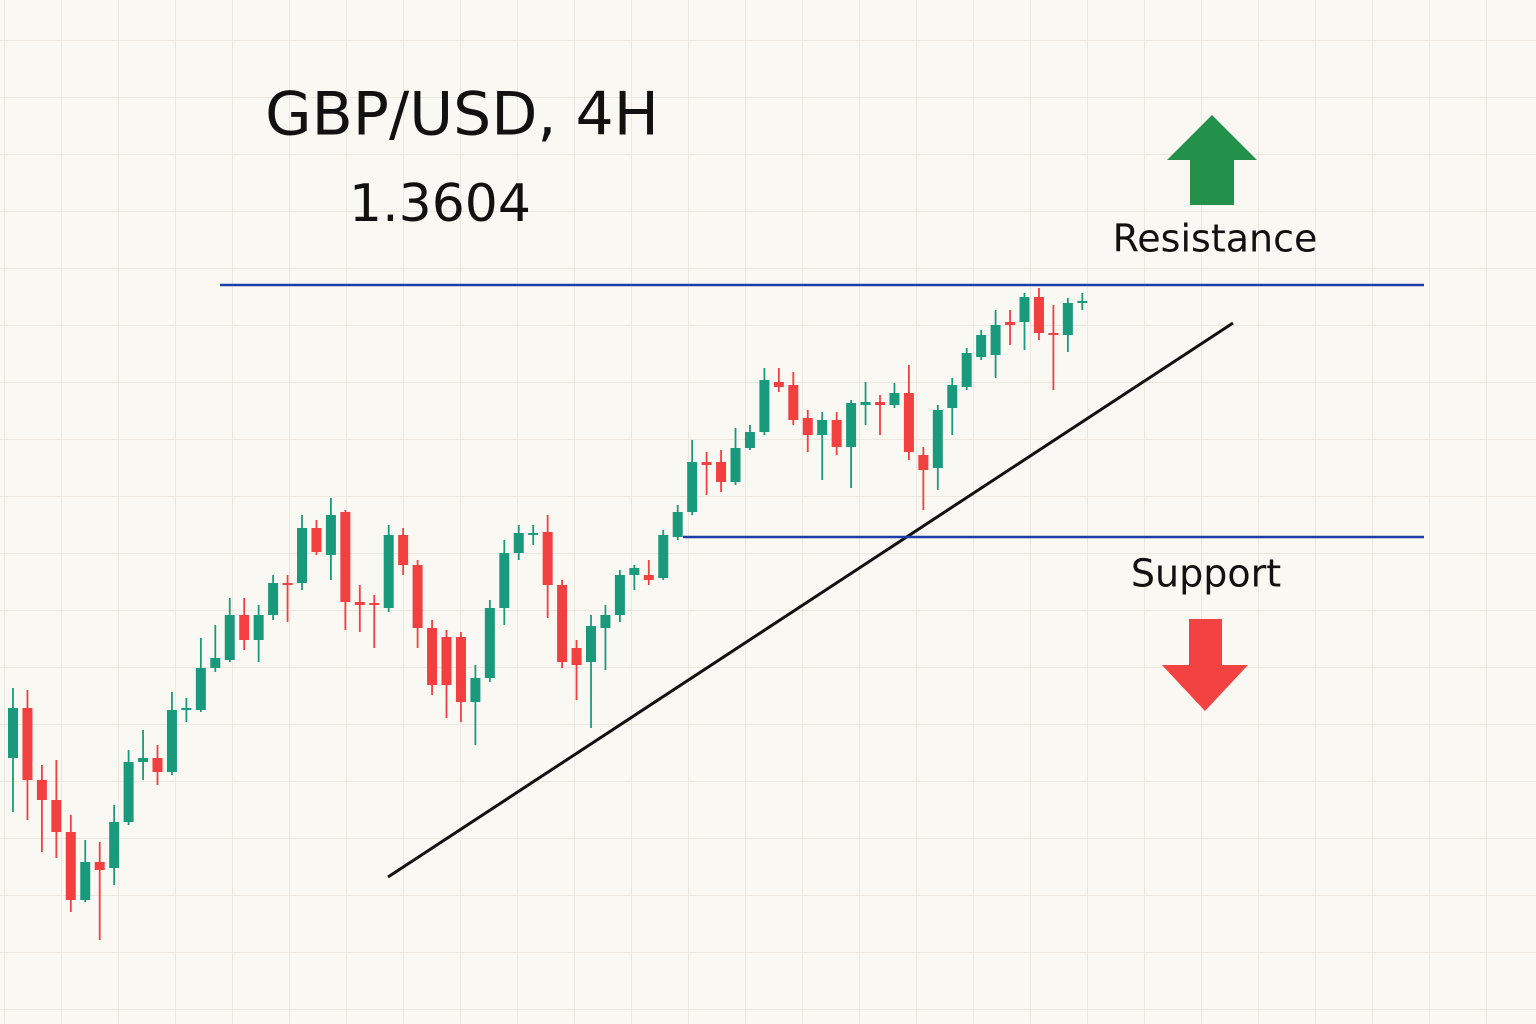 This screenshot has height=1024, width=1536. I want to click on chart-title: GBP/USD, 4H, so click(462, 115).